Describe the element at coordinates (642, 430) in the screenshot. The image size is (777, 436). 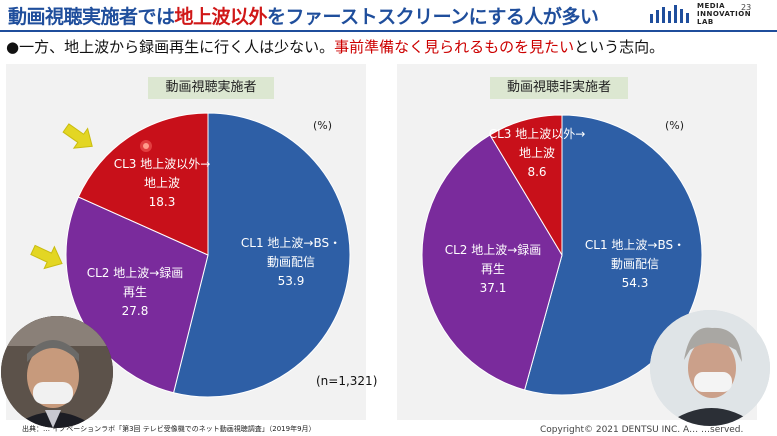
I see `copyright-text: Copyright© 2021 DENTSU INC. A… …served.` at that location.